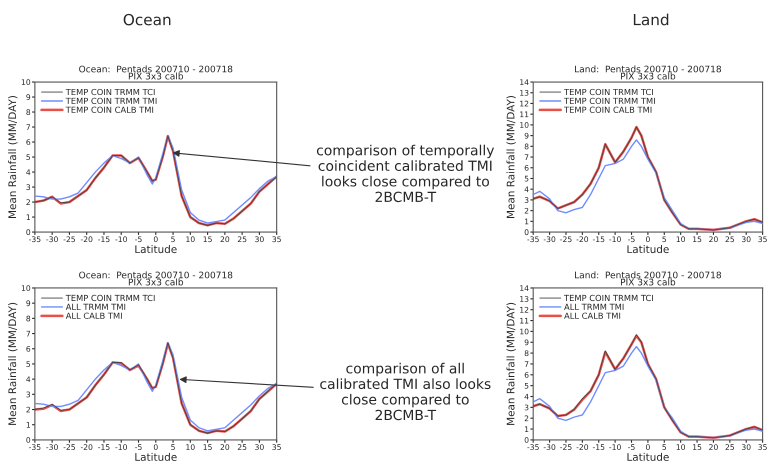 The image size is (775, 466). What do you see at coordinates (405, 391) in the screenshot?
I see `annotation: comparison of all calibrated TMI also looks close compared to 2BCMB-T` at bounding box center [405, 391].